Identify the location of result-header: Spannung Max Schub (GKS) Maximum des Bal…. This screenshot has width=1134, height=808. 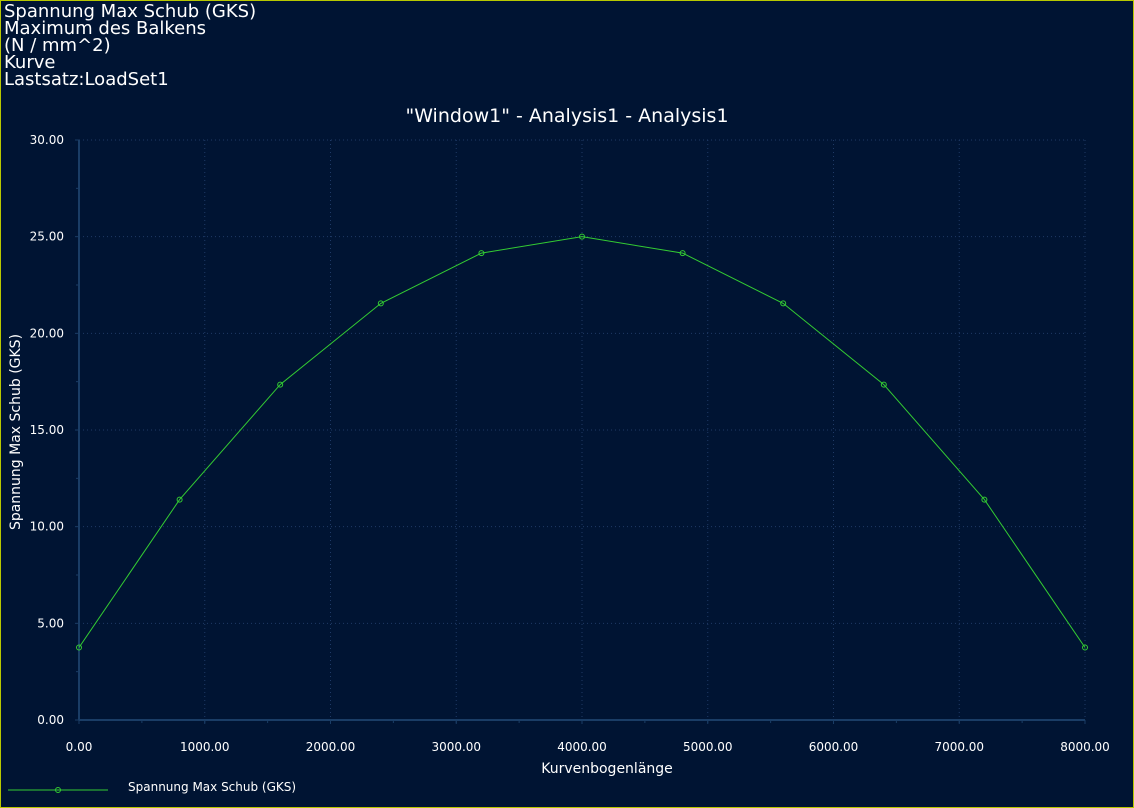
(130, 45).